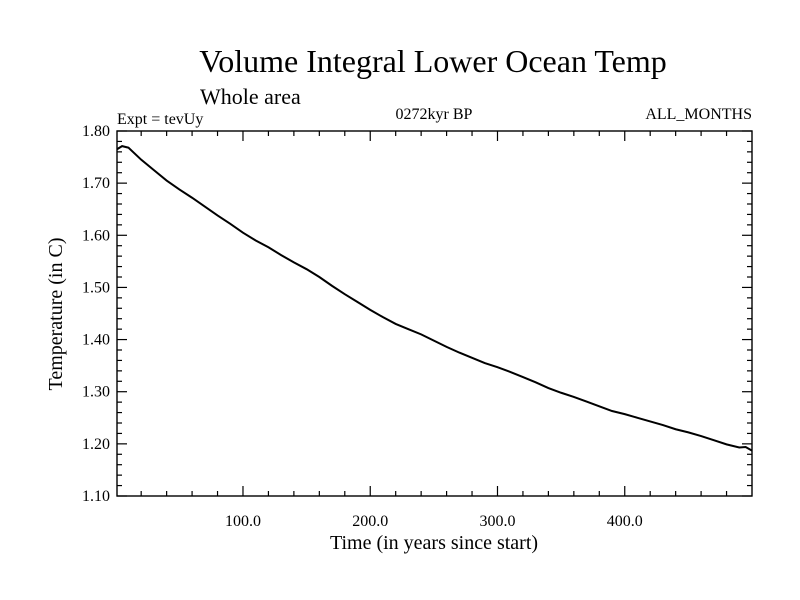 The image size is (800, 600). Describe the element at coordinates (434, 543) in the screenshot. I see `x-axis-label: Time (in years since start)` at that location.